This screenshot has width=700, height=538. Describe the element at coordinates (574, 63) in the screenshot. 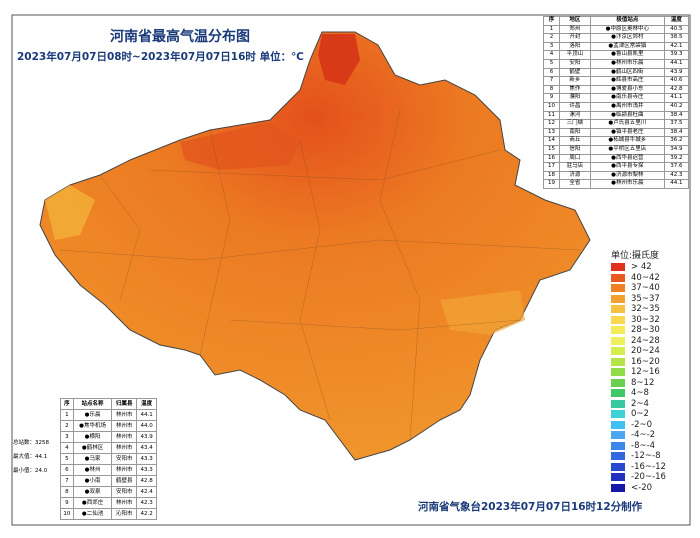

I see `cell: 安阳` at that location.